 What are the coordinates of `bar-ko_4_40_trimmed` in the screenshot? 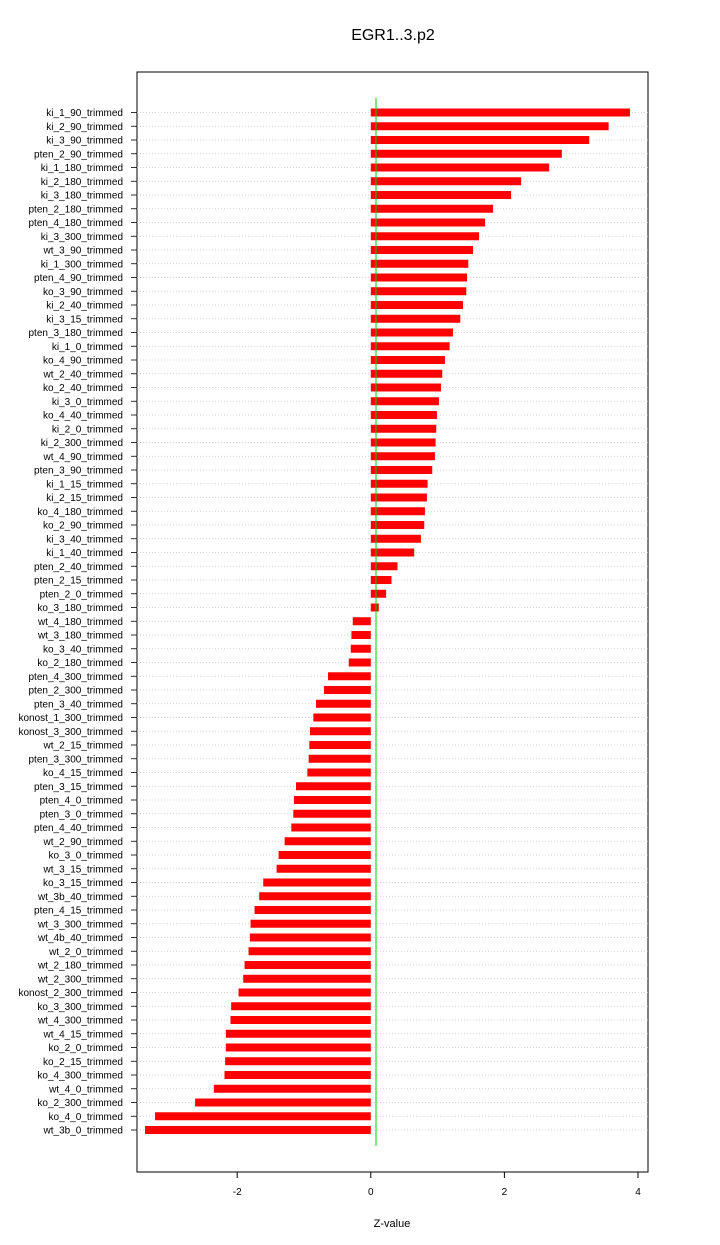 It's located at (403, 415).